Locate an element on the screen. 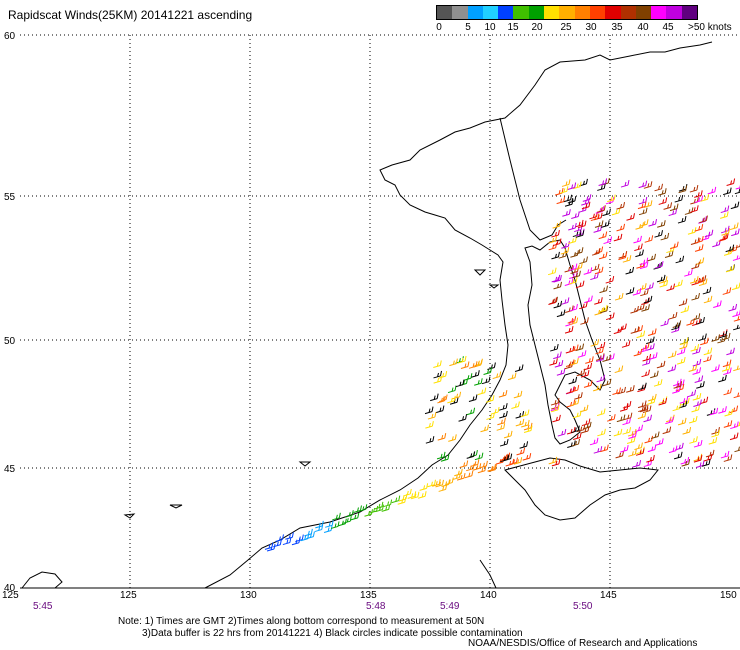 This screenshot has height=650, width=740. legend-label: 15 is located at coordinates (513, 27).